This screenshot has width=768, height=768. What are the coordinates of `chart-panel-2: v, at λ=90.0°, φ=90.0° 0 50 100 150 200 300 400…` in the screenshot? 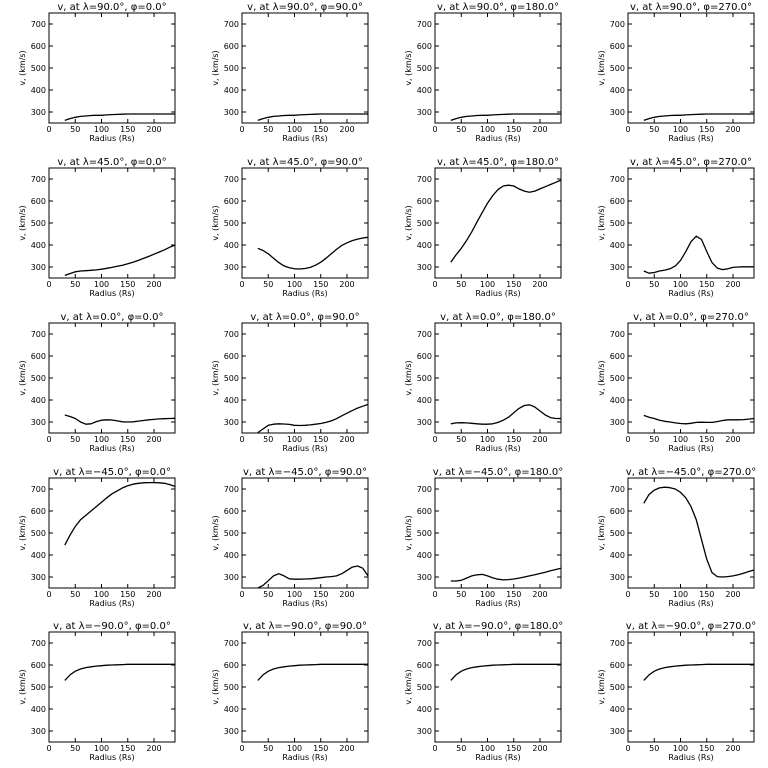 It's located at (290, 72).